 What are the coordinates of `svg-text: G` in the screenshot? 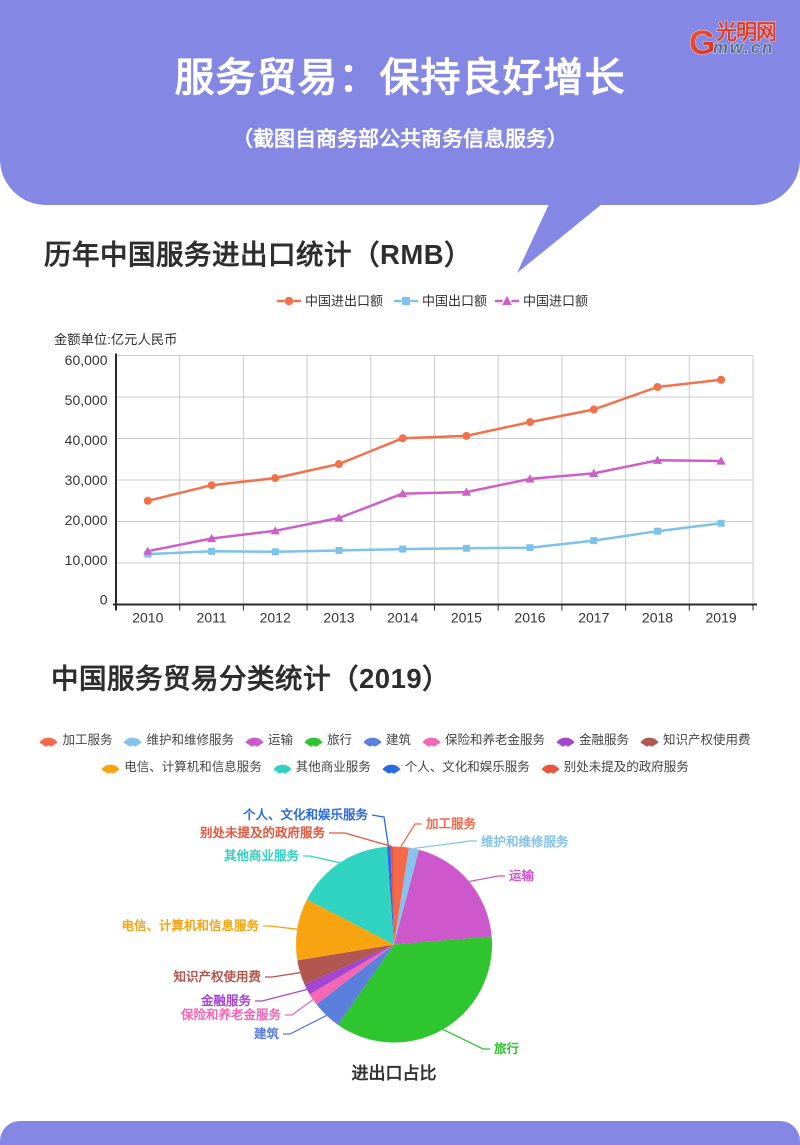 It's located at (702, 43).